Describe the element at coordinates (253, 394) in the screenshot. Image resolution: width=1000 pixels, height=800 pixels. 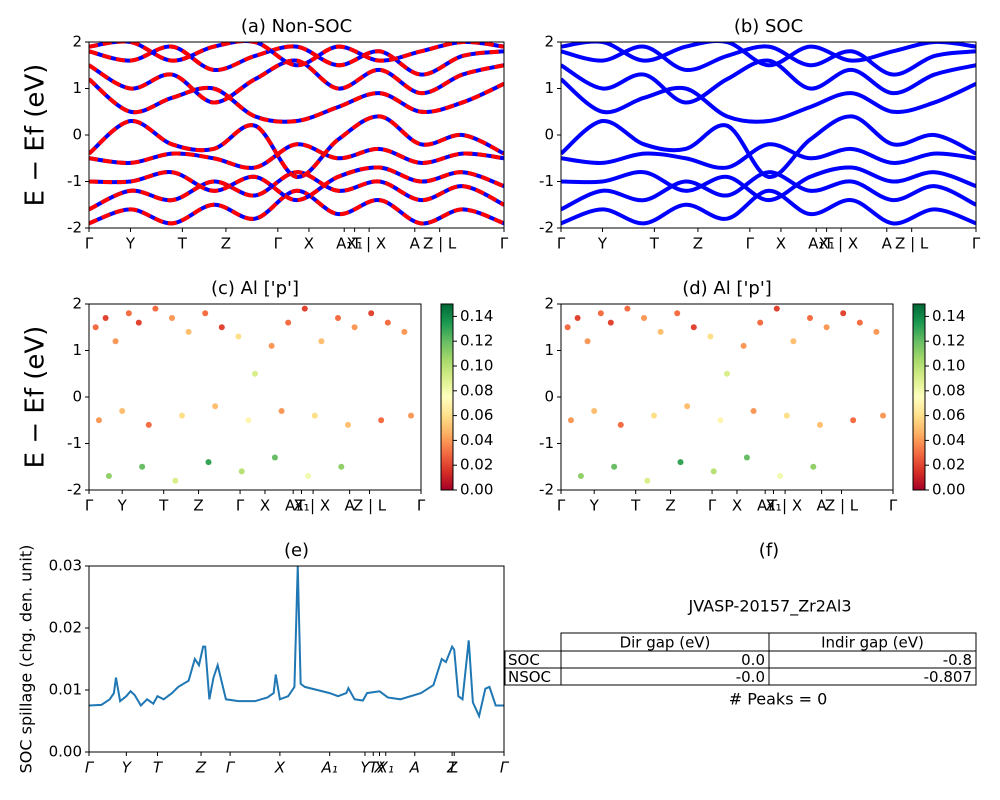
I see `plot-area` at that location.